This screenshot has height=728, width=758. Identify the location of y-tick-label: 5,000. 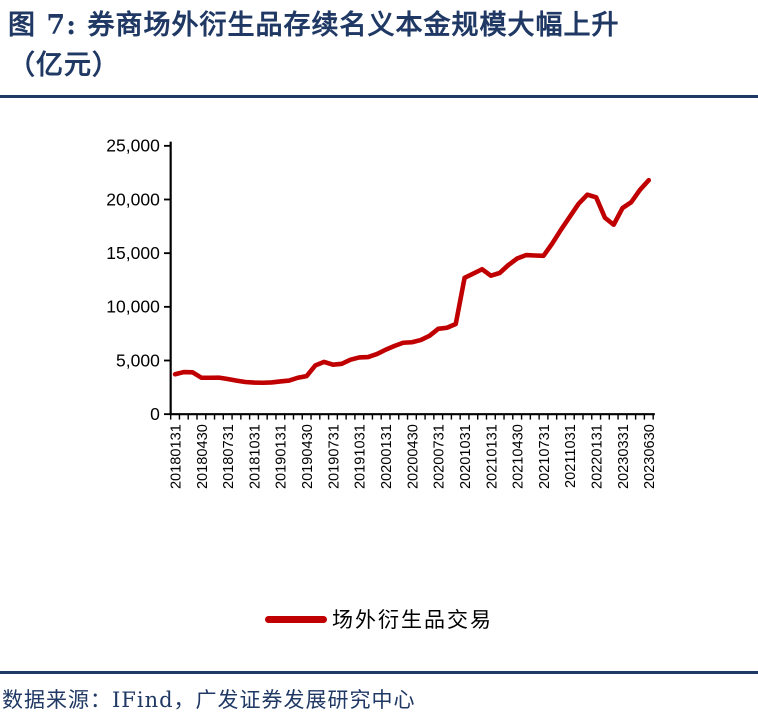
(138, 360).